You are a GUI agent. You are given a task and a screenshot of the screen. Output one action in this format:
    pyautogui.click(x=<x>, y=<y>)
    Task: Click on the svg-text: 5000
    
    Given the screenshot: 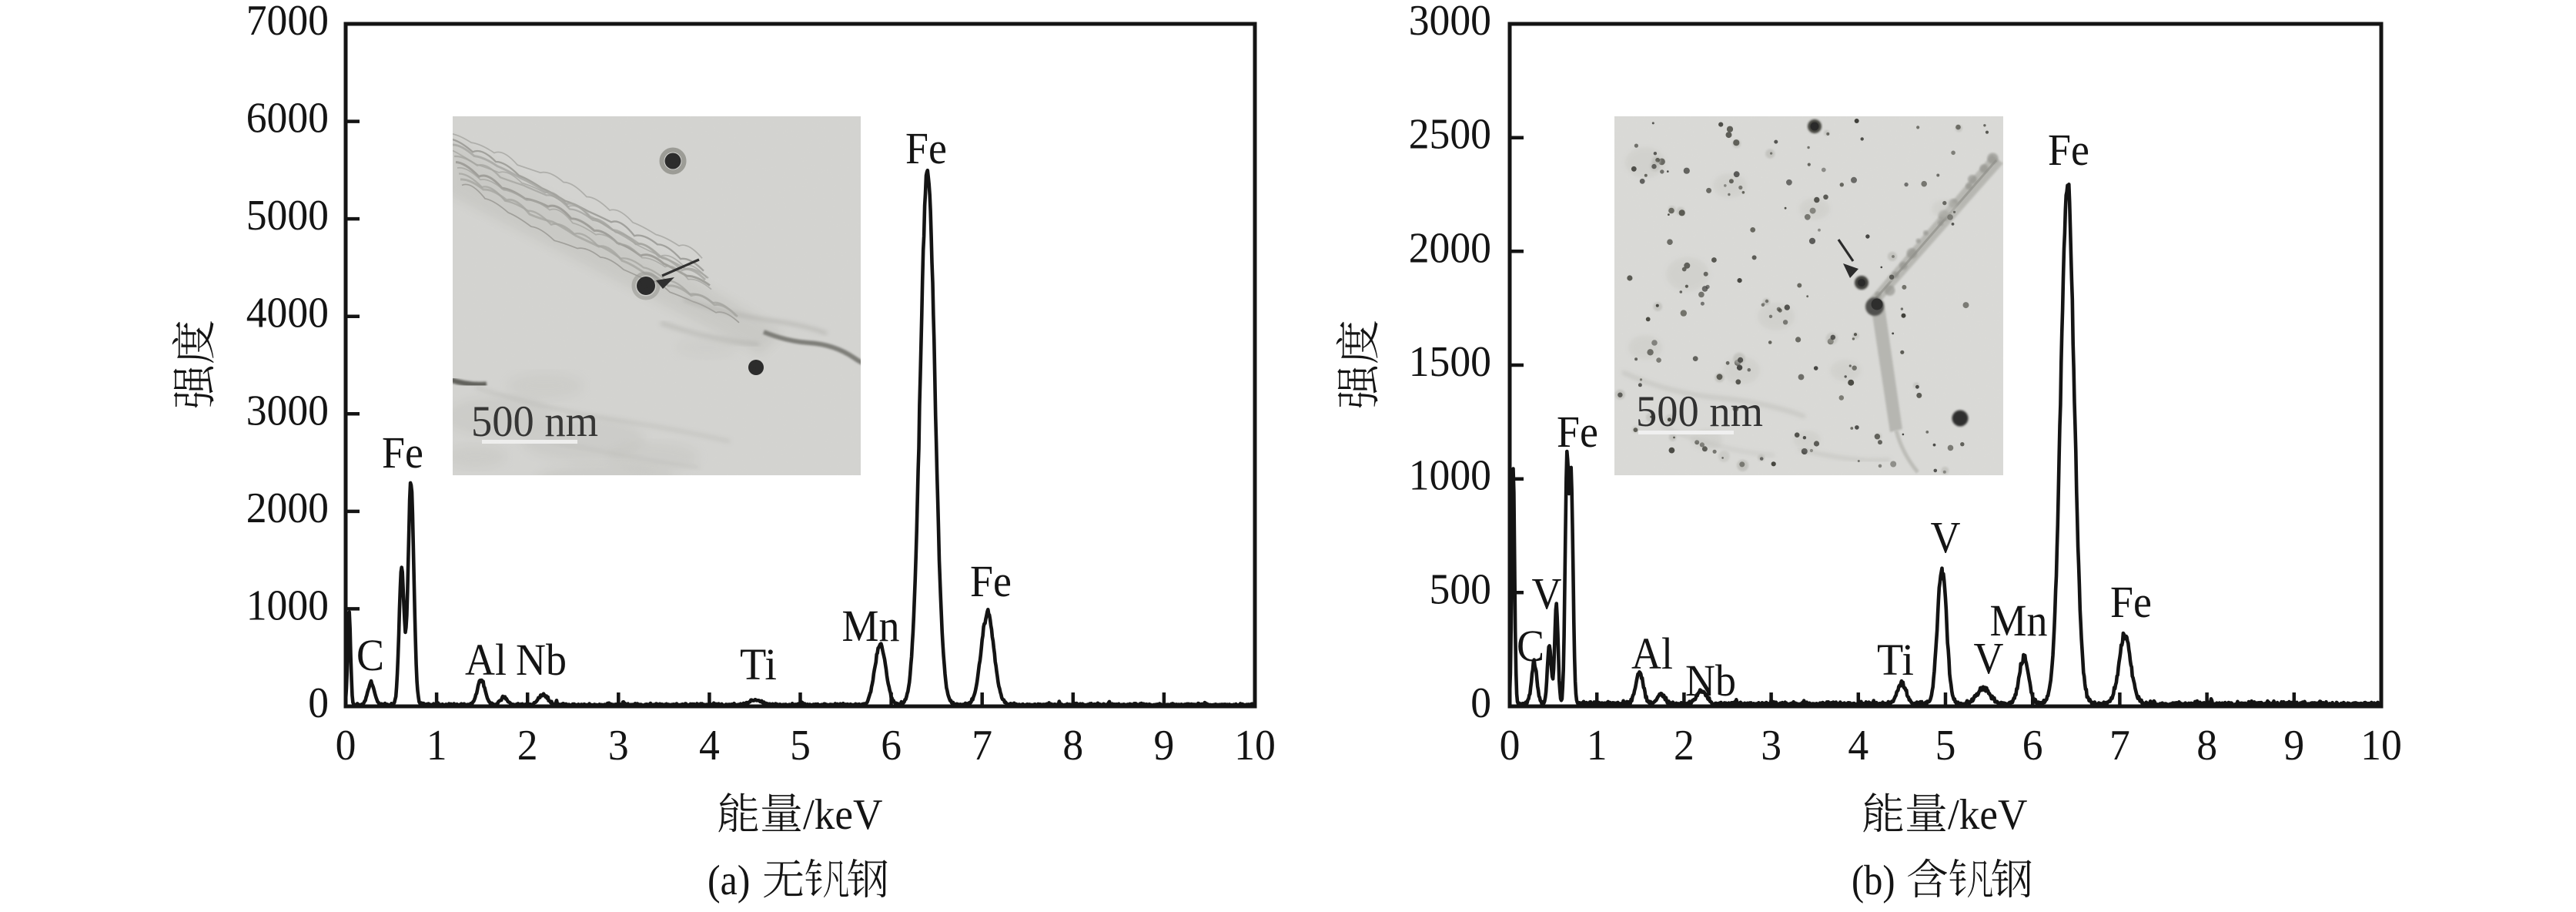 What is the action you would take?
    pyautogui.click(x=288, y=216)
    